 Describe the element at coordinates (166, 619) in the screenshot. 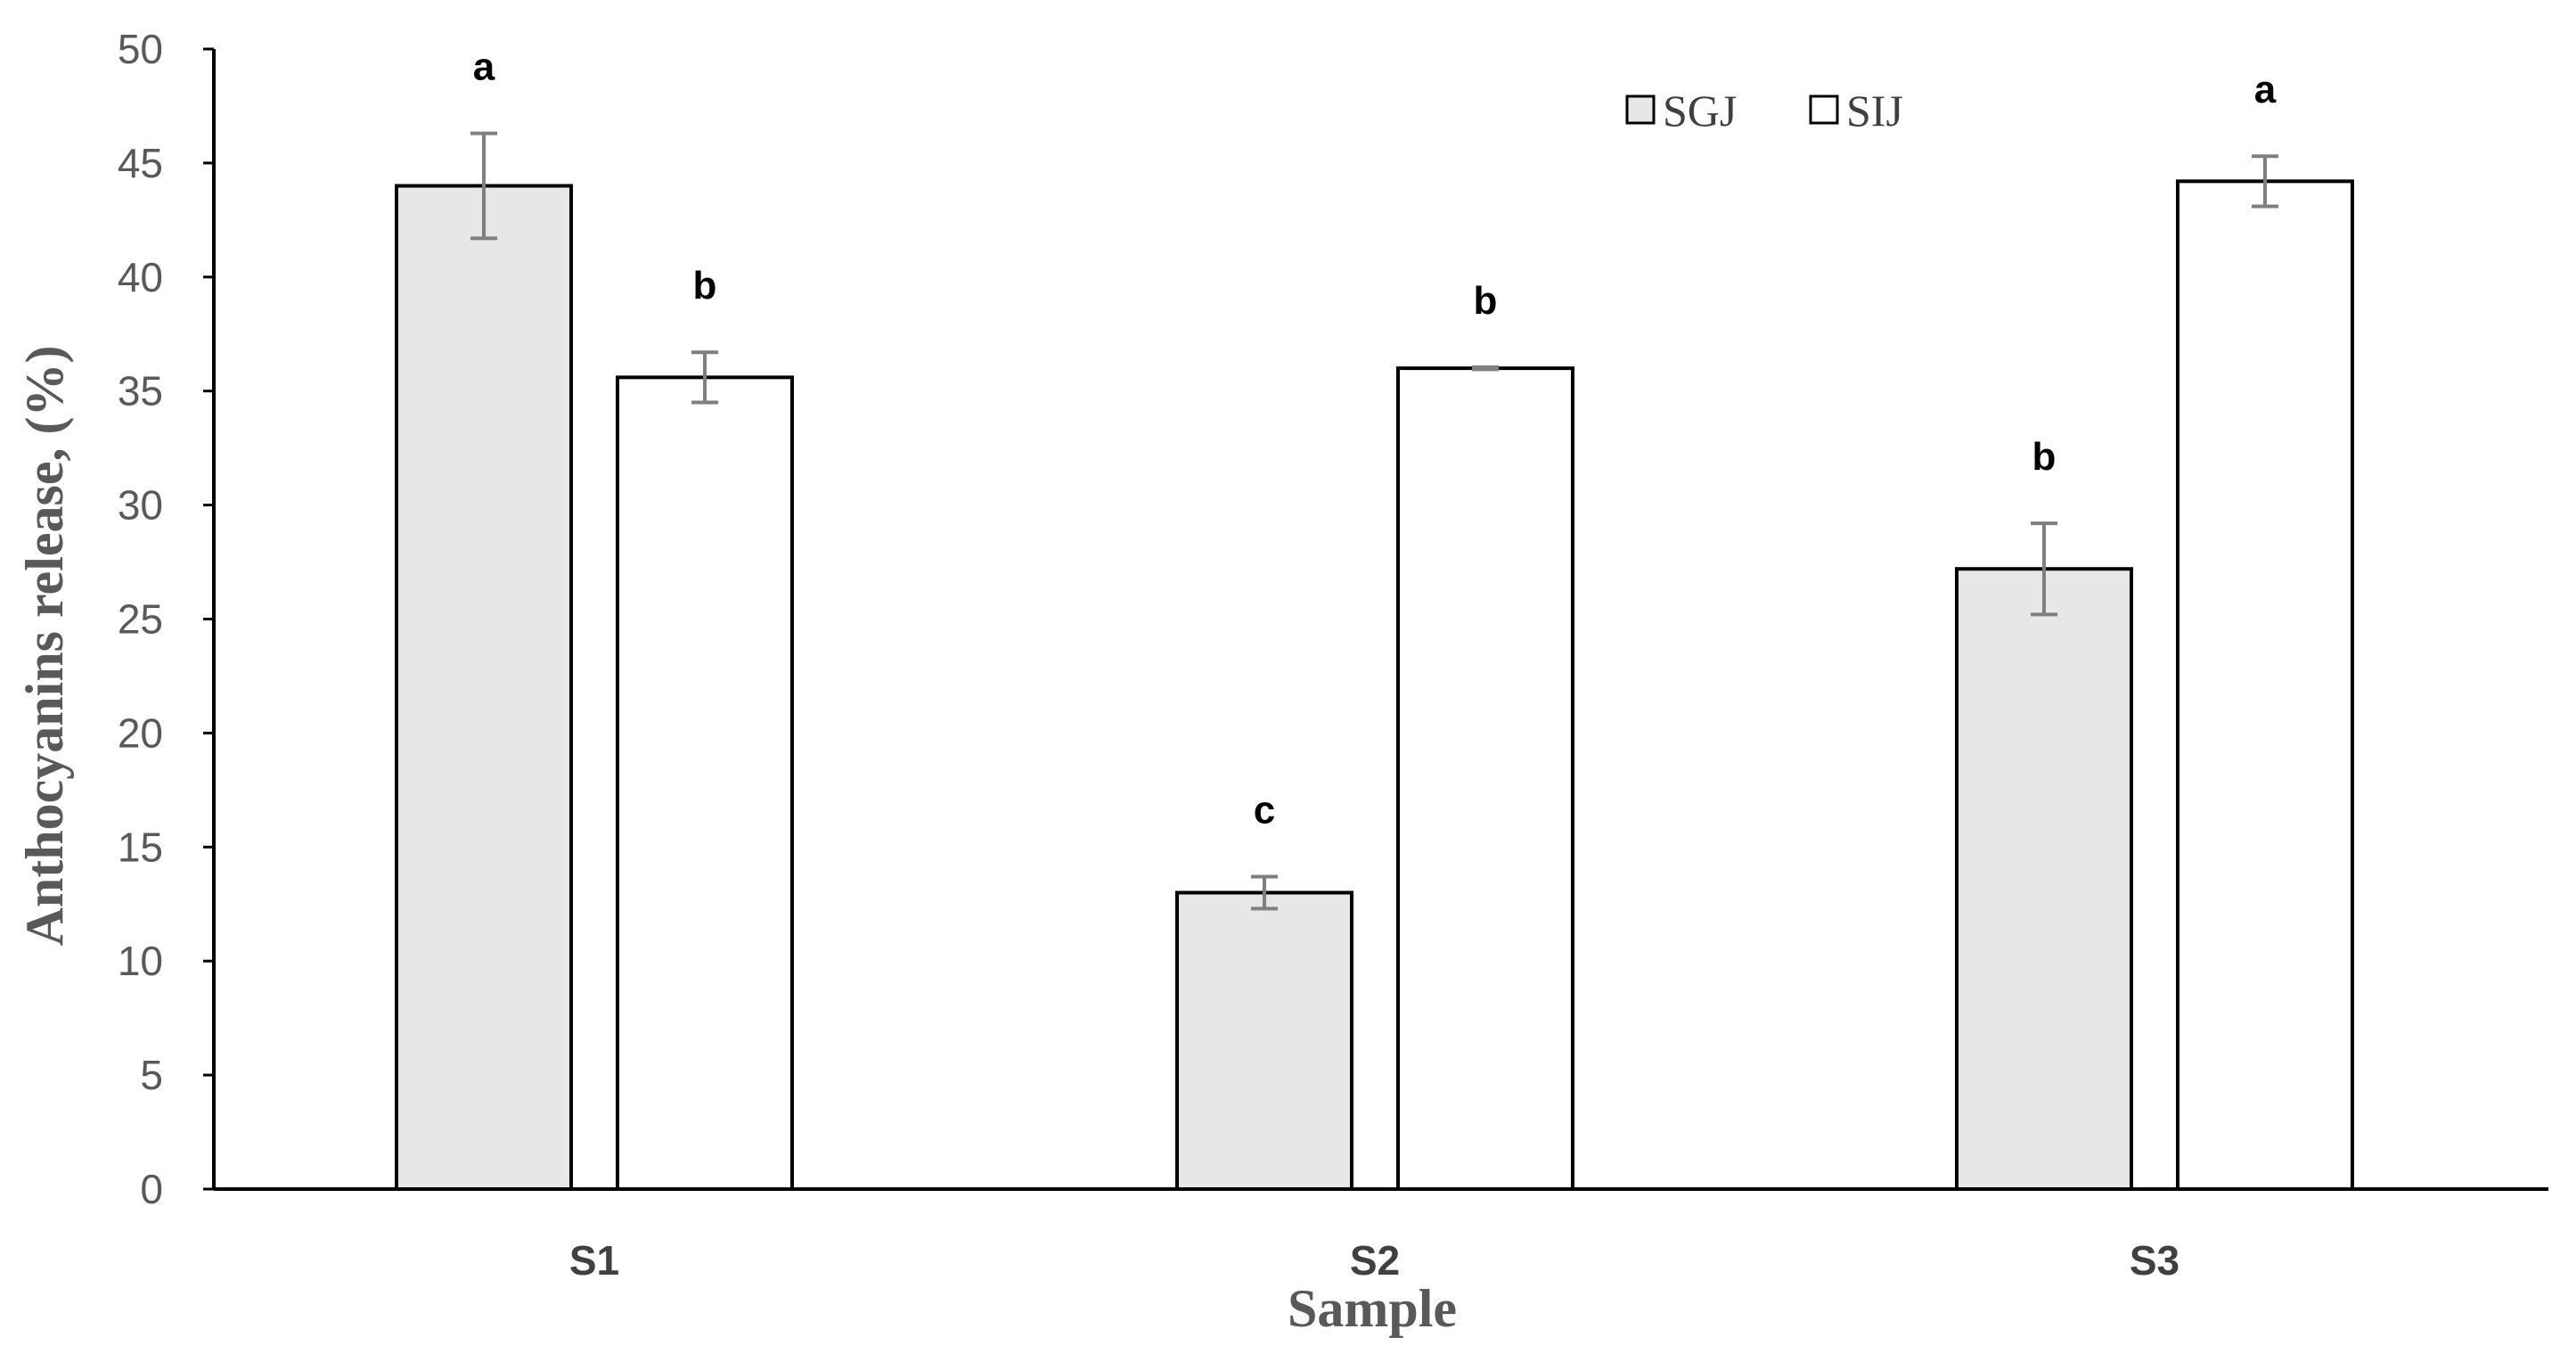

I see `y-ticks-layer: 0 5 10 15 20 25 30 35 40 45 50` at that location.